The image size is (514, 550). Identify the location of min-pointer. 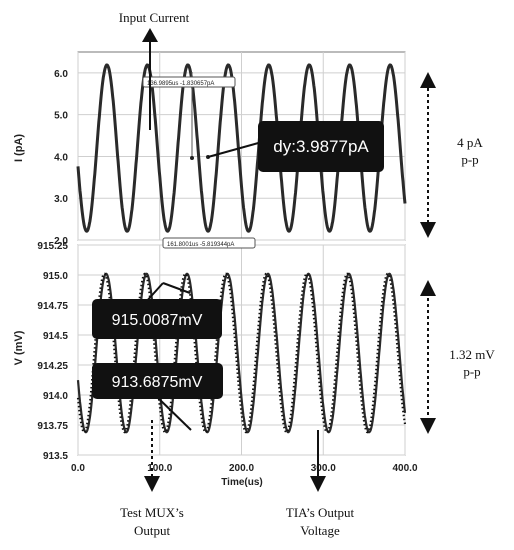
(173, 412).